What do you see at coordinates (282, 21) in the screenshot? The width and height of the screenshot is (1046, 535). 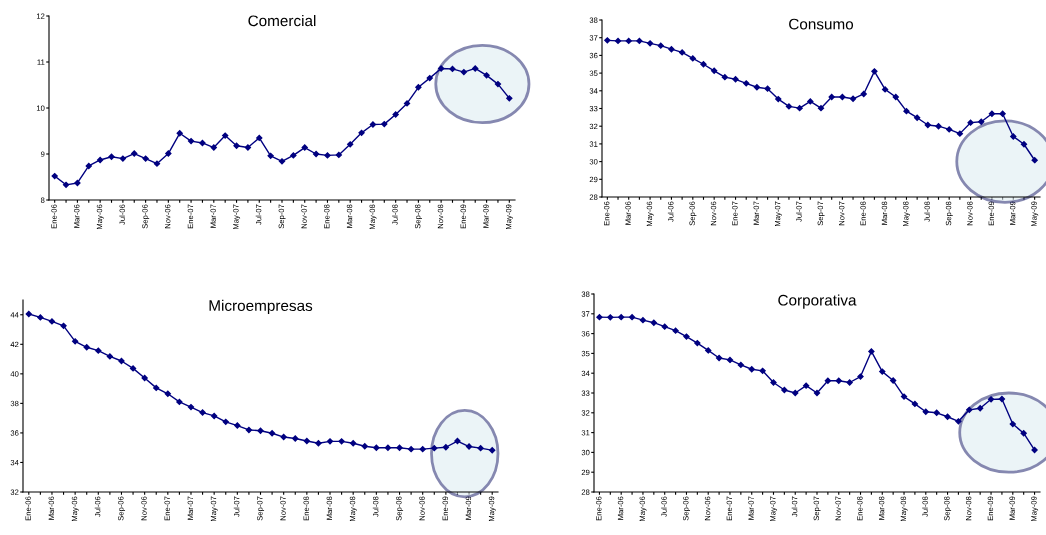 I see `chart-title: Comercial` at bounding box center [282, 21].